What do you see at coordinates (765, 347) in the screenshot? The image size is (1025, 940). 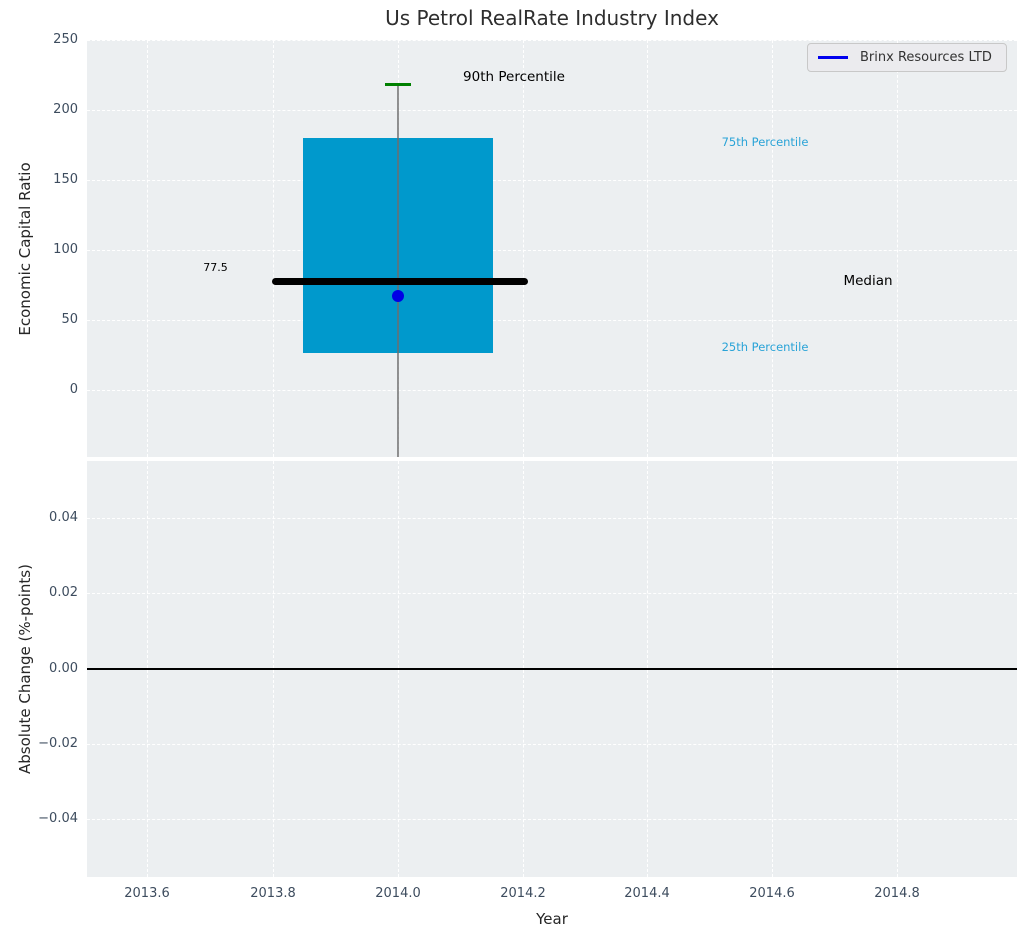 I see `annotation-25th-percentile: 25th Percentile` at bounding box center [765, 347].